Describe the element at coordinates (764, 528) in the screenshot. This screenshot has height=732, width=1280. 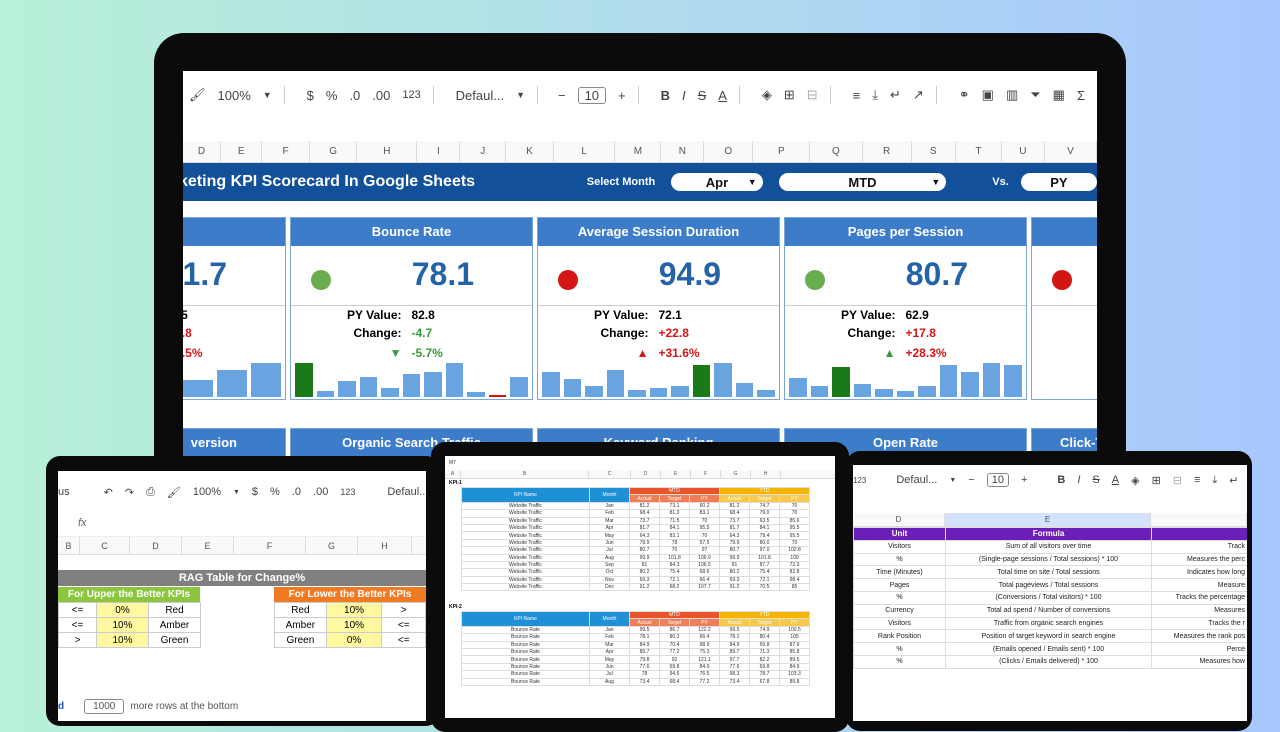
I see `value-cell: 84.1` at that location.